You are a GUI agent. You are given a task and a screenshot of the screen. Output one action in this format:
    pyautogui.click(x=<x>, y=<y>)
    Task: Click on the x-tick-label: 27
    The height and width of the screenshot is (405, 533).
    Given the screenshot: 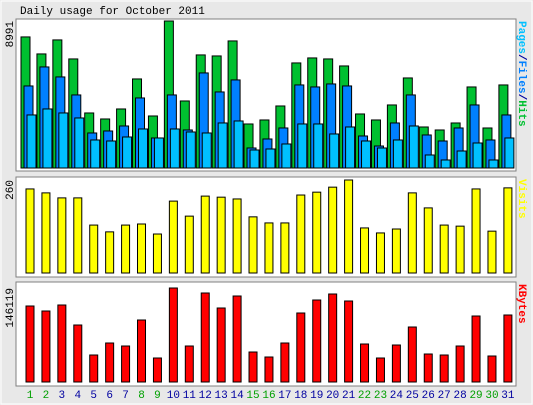 What is the action you would take?
    pyautogui.click(x=444, y=396)
    